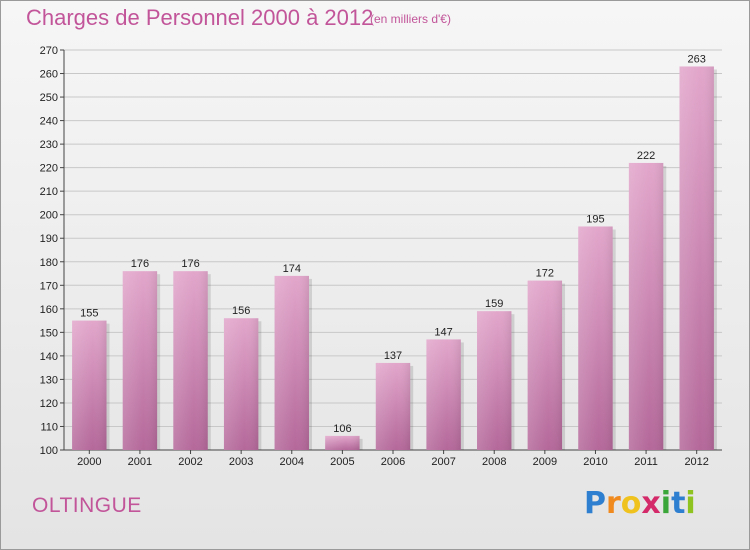 This screenshot has width=750, height=550. What do you see at coordinates (342, 429) in the screenshot?
I see `bar-value-label: 106` at bounding box center [342, 429].